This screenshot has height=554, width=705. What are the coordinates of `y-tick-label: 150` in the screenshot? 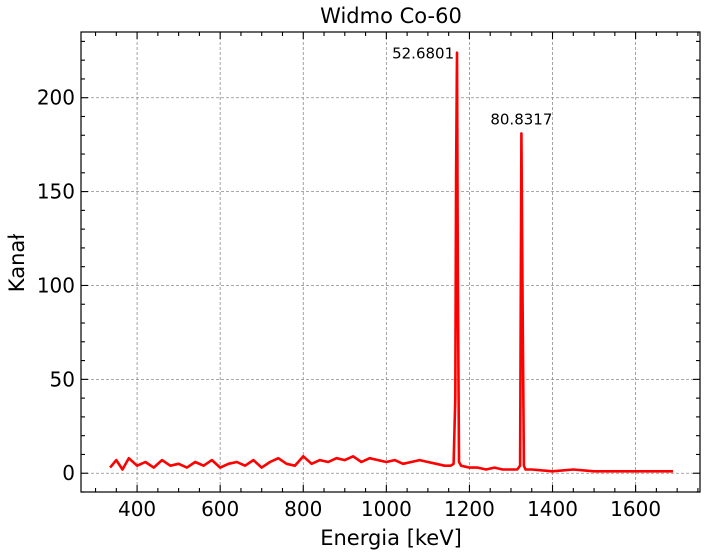 It's located at (56, 192).